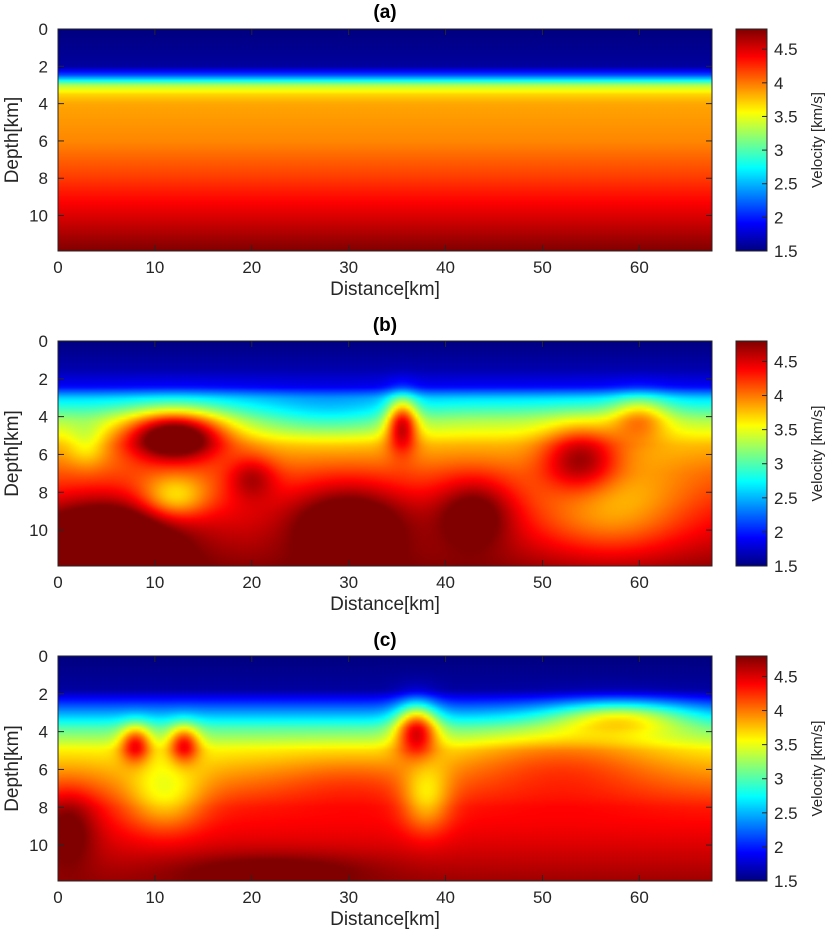 The width and height of the screenshot is (830, 935). What do you see at coordinates (384, 640) in the screenshot?
I see `panel-title: (c)` at bounding box center [384, 640].